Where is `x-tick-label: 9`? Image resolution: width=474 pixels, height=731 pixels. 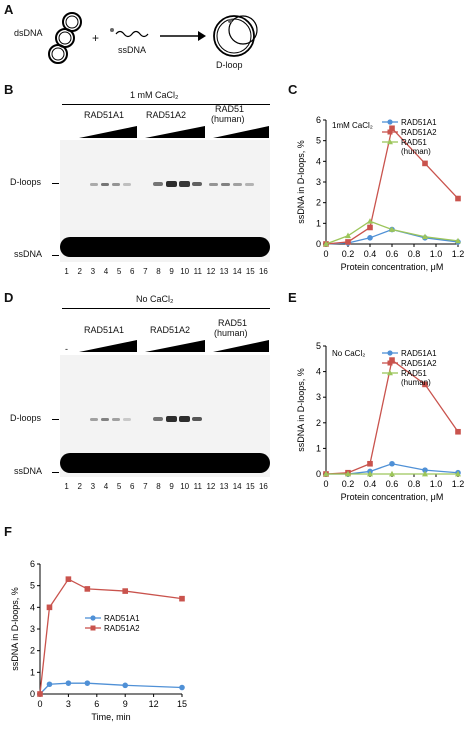
x-tick-label: 9 is located at coordinates (125, 704).